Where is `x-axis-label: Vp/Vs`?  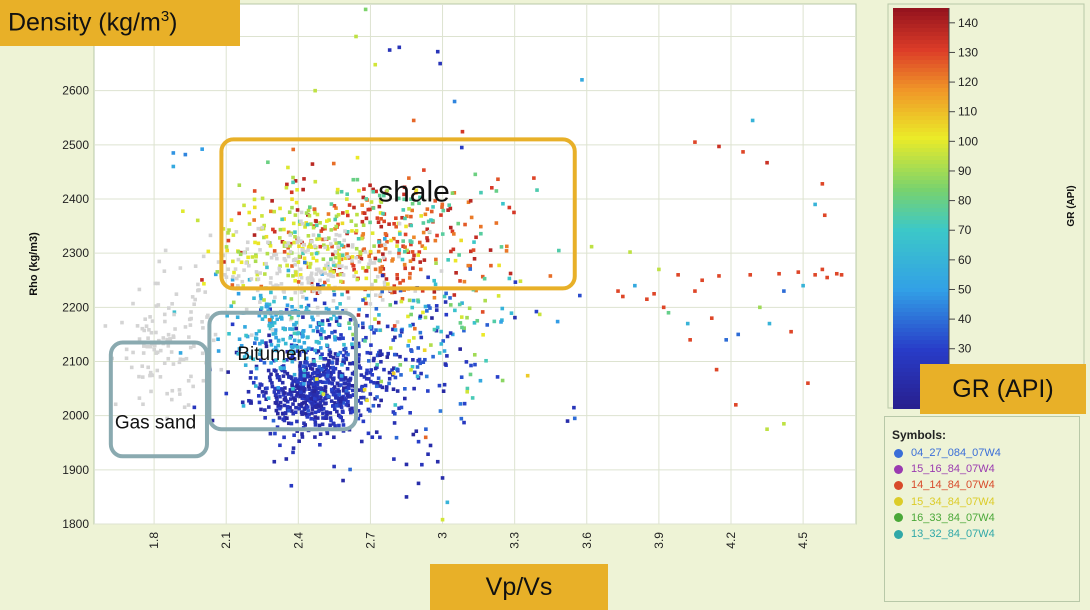 x-axis-label: Vp/Vs is located at coordinates (519, 587).